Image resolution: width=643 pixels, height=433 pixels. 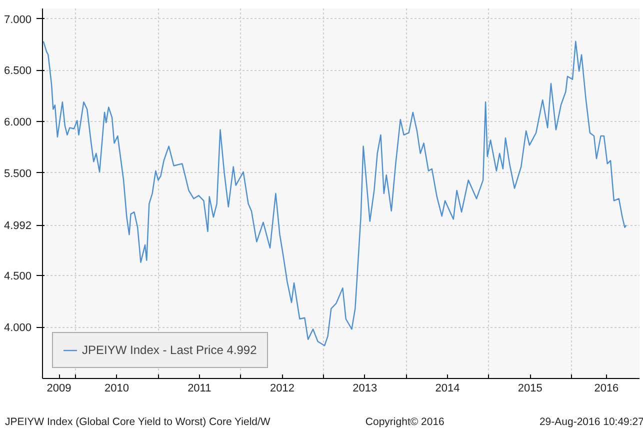 What do you see at coordinates (282, 388) in the screenshot?
I see `x-tick-label: 2012` at bounding box center [282, 388].